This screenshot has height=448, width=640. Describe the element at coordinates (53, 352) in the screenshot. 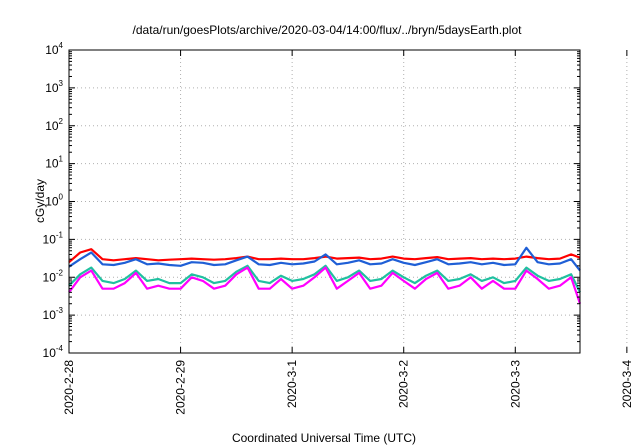

I see `y-tick-label: 10⁻⁴` at that location.